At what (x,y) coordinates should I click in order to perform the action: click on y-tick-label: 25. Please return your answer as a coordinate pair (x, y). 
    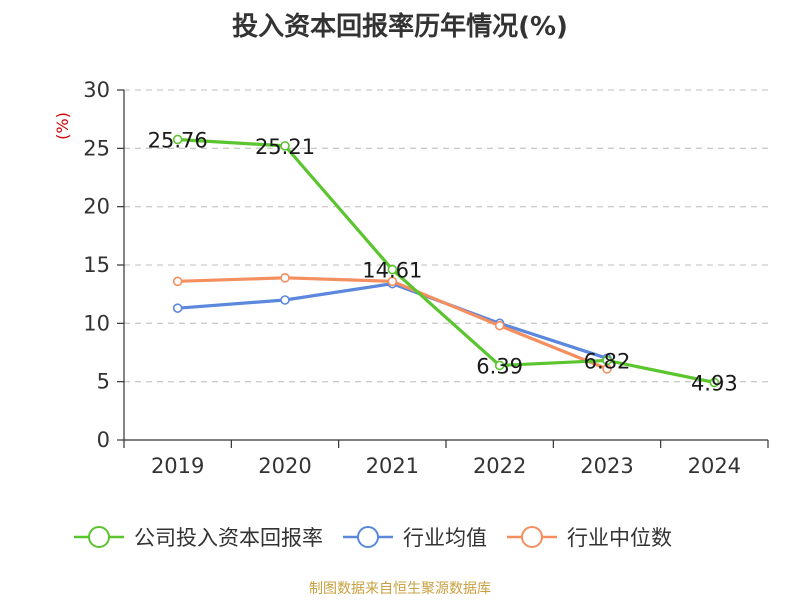
    Looking at the image, I should click on (96, 148).